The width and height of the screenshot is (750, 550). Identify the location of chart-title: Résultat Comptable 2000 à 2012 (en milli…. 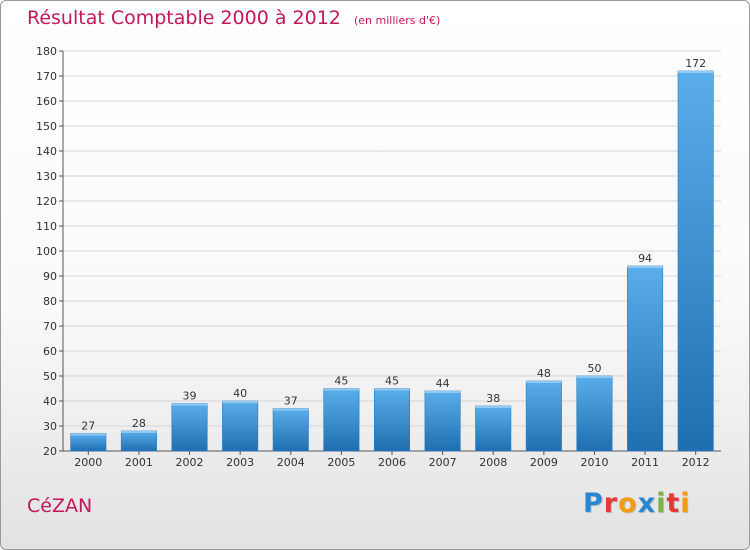
(233, 18).